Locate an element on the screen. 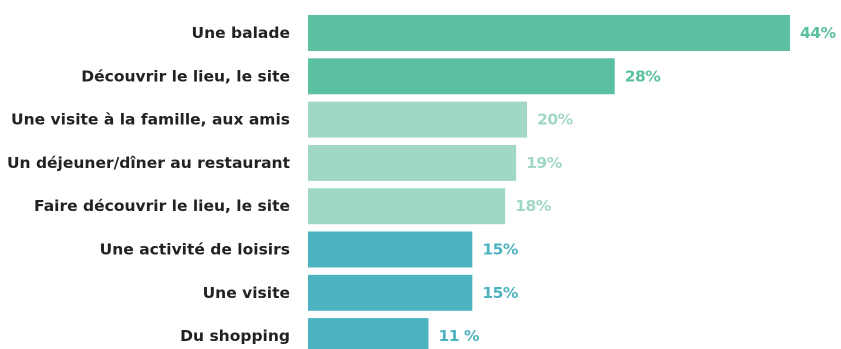  category-label: Faire découvrir le lieu, le site is located at coordinates (162, 206).